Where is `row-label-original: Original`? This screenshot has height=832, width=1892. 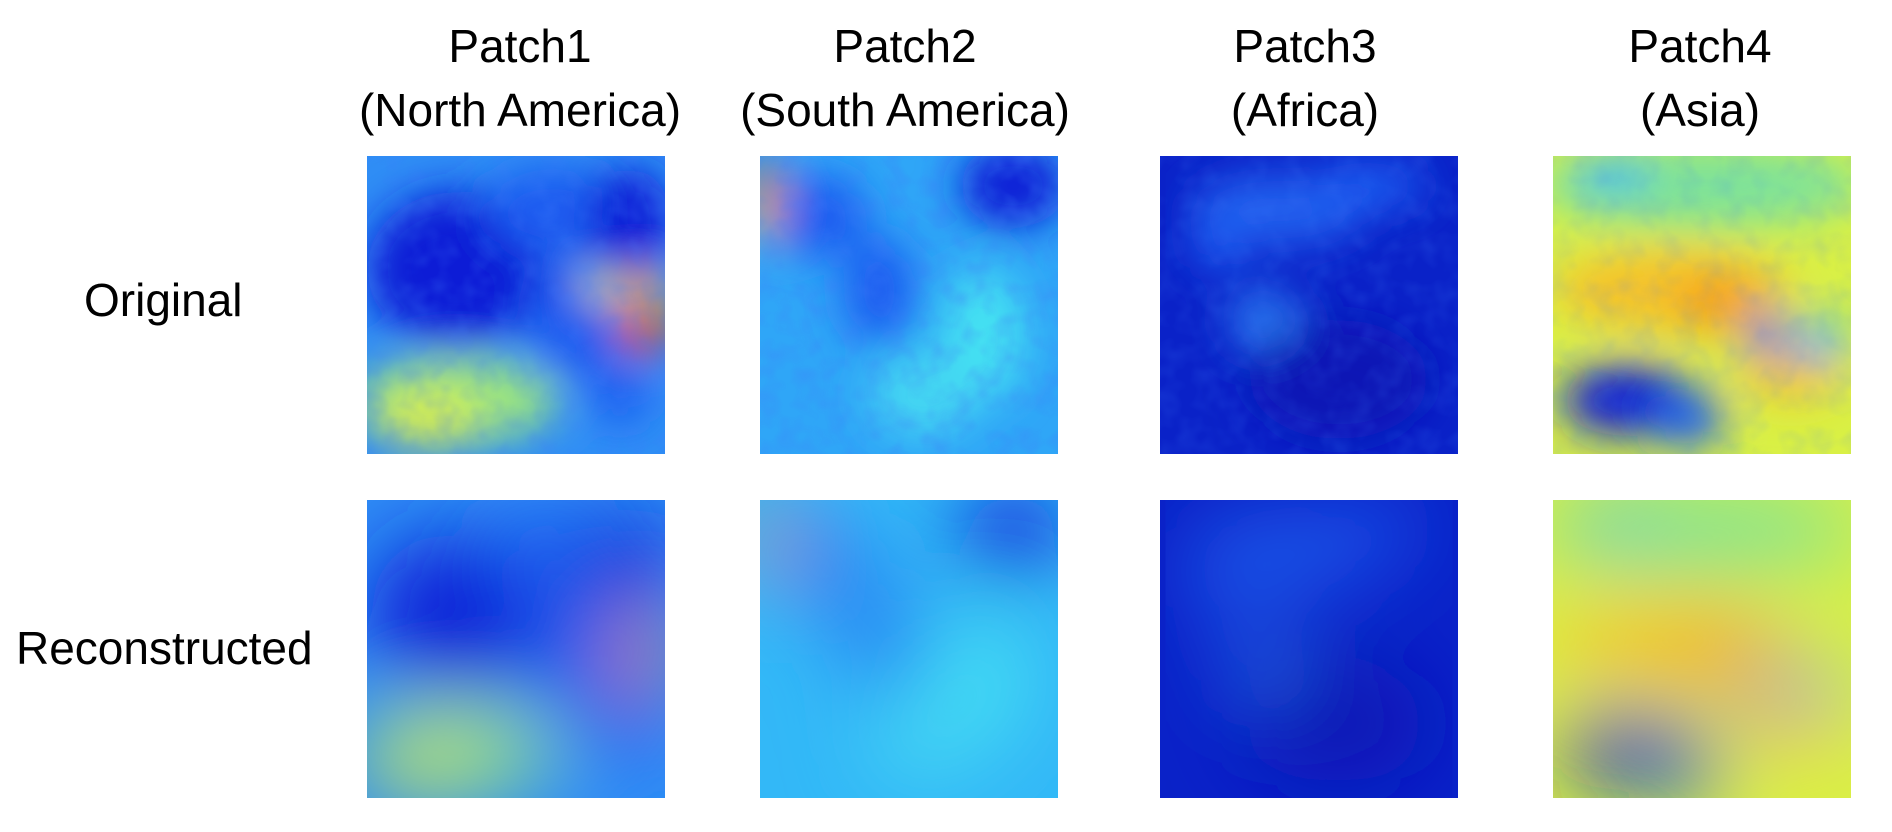 row-label-original: Original is located at coordinates (163, 300).